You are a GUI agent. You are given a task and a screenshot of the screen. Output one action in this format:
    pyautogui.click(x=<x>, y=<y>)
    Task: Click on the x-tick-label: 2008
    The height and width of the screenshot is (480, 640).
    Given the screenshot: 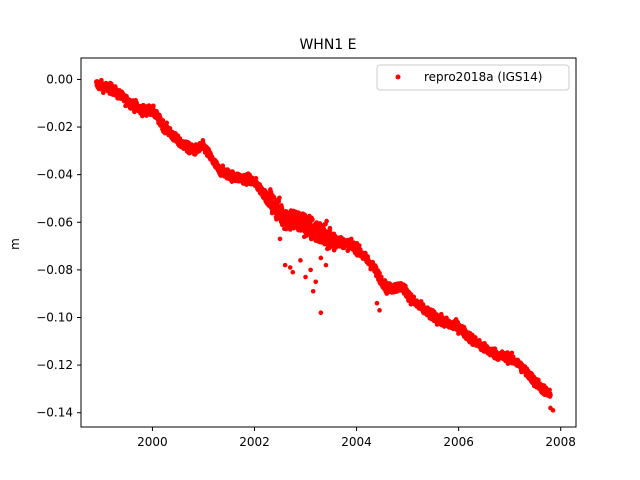 What is the action you would take?
    pyautogui.click(x=560, y=442)
    